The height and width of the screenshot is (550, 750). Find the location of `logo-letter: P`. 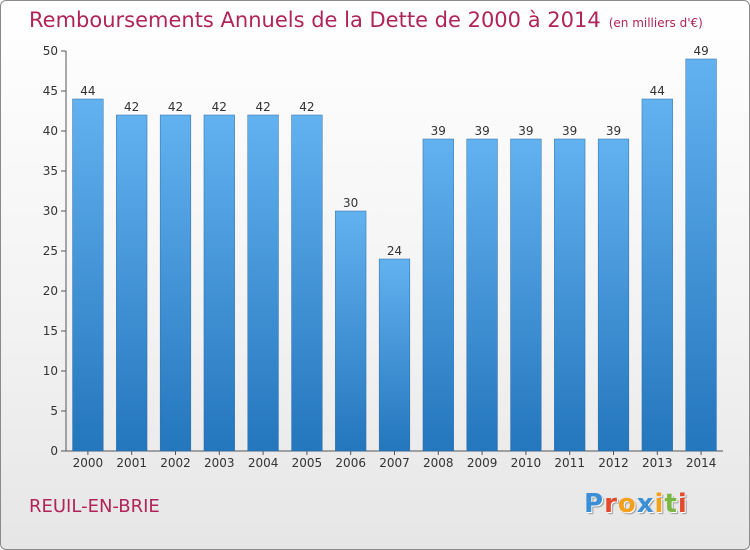

logo-letter: P is located at coordinates (594, 504).